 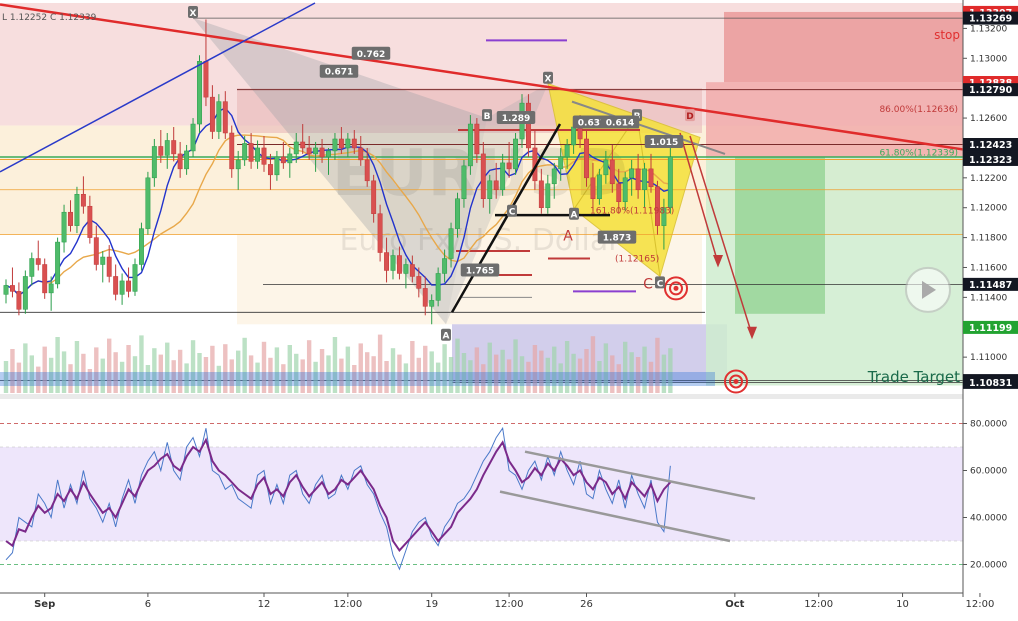 I want to click on price-label-text: 1.12790, so click(x=991, y=90).